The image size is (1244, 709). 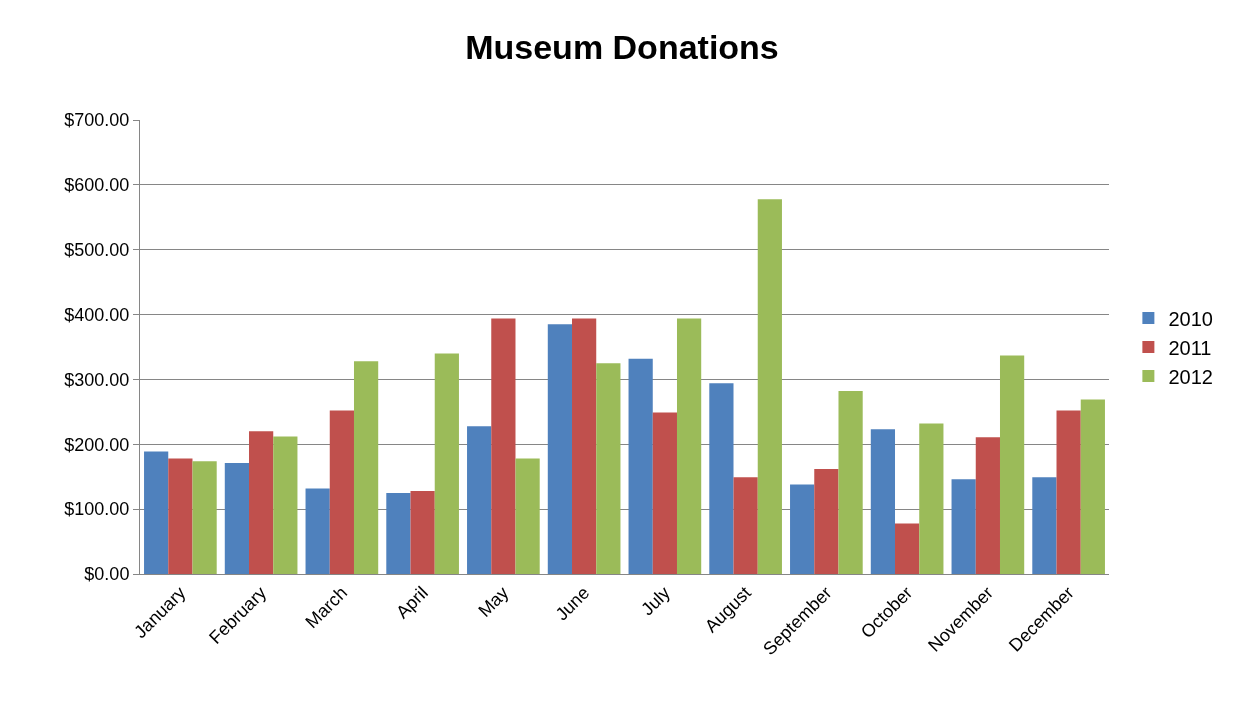 I want to click on x-tick-label: May, so click(x=493, y=601).